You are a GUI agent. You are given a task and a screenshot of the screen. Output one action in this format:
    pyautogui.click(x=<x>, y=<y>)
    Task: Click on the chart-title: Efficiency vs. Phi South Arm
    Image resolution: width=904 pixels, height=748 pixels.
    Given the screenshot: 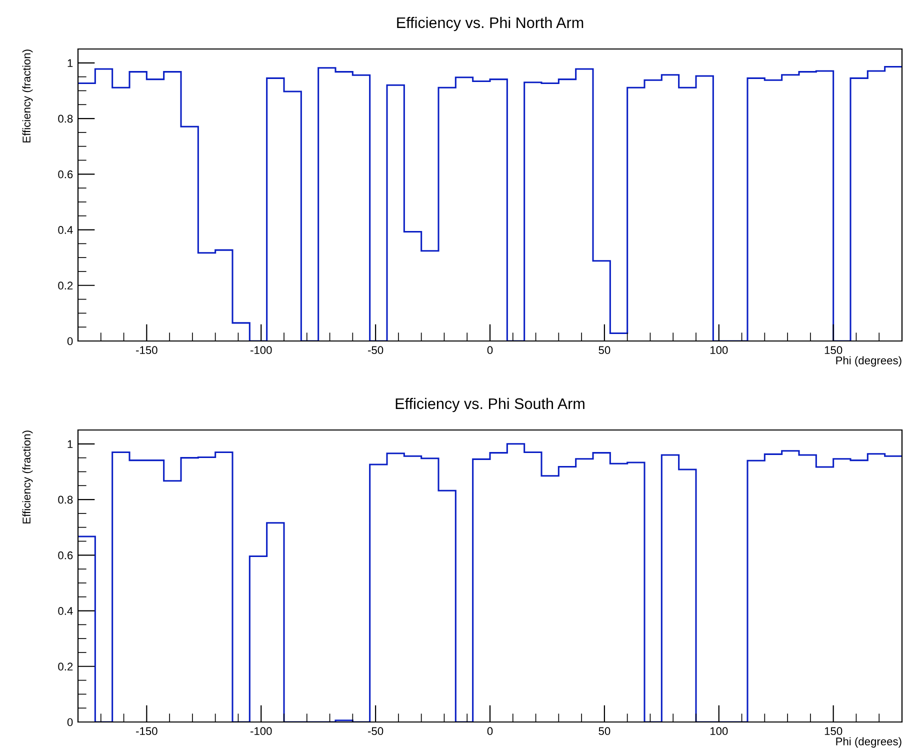 What is the action you would take?
    pyautogui.click(x=490, y=405)
    